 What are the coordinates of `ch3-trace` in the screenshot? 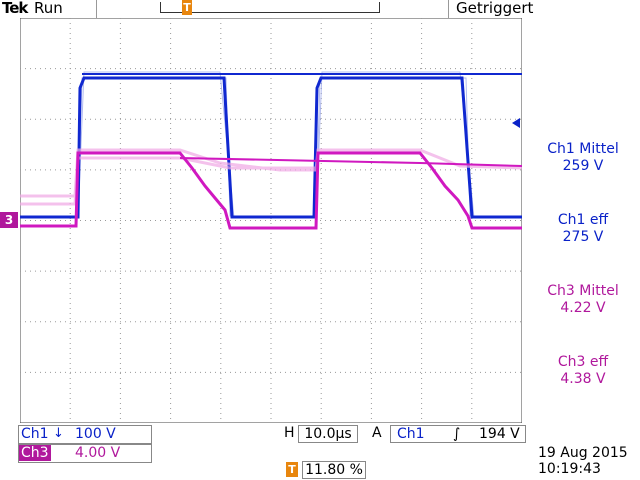 It's located at (271, 190).